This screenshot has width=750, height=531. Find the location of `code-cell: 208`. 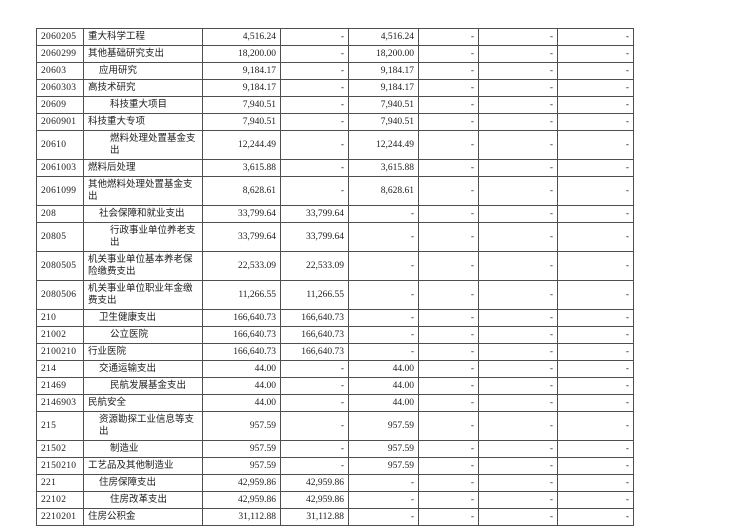

code-cell: 208 is located at coordinates (60, 214).